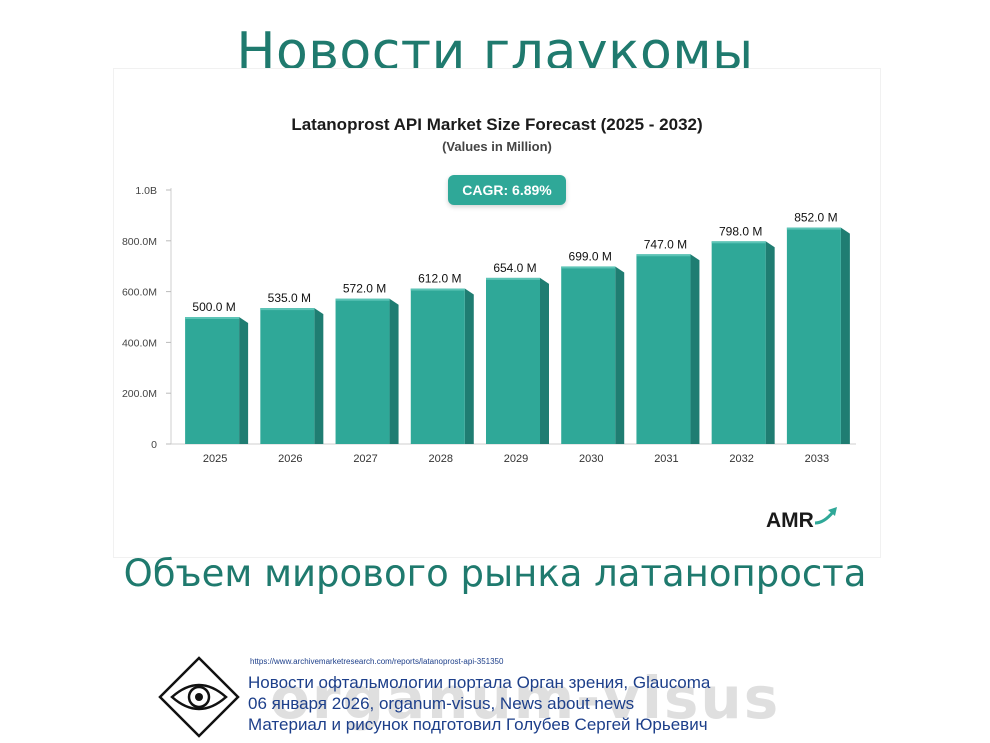  I want to click on bar-value-label: 747.0 M, so click(665, 244).